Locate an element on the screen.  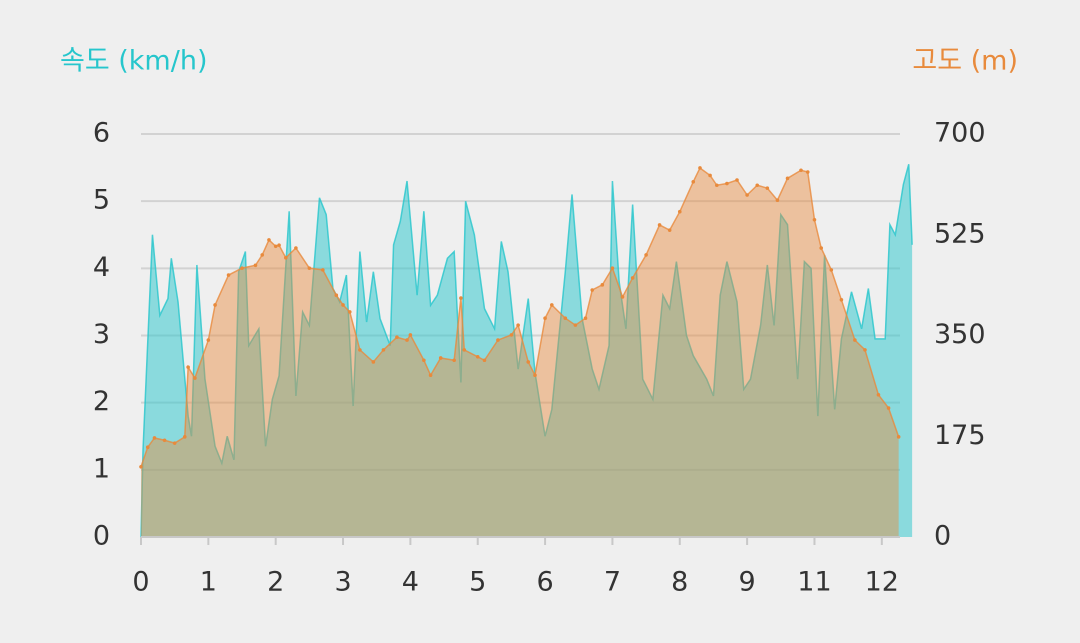
y-axis-title: 속도 (km/h) is located at coordinates (133, 61).